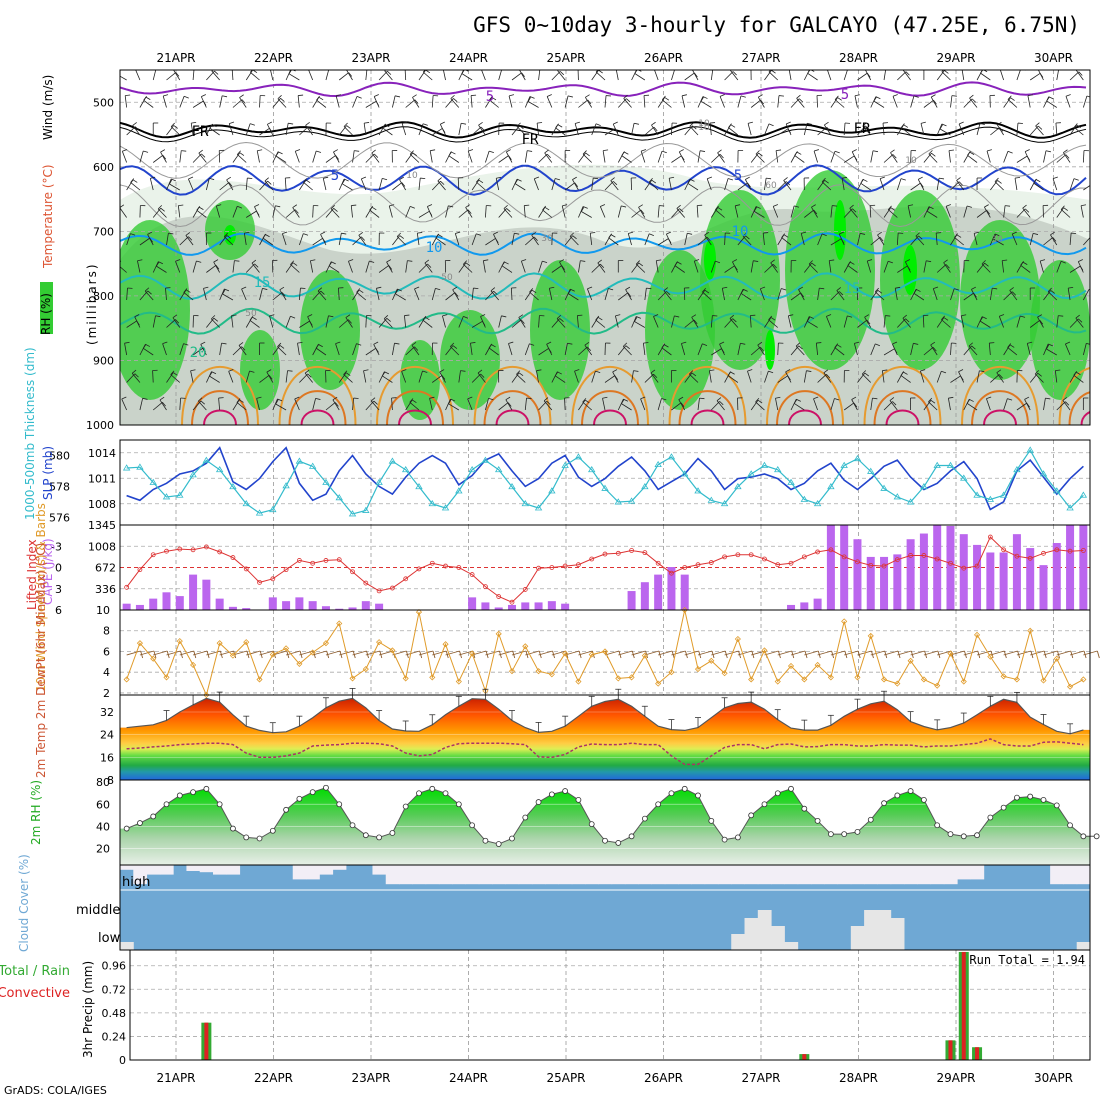 This screenshot has height=1100, width=1100. What do you see at coordinates (415, 395) in the screenshot?
I see `boundary-temp-contour` at bounding box center [415, 395].